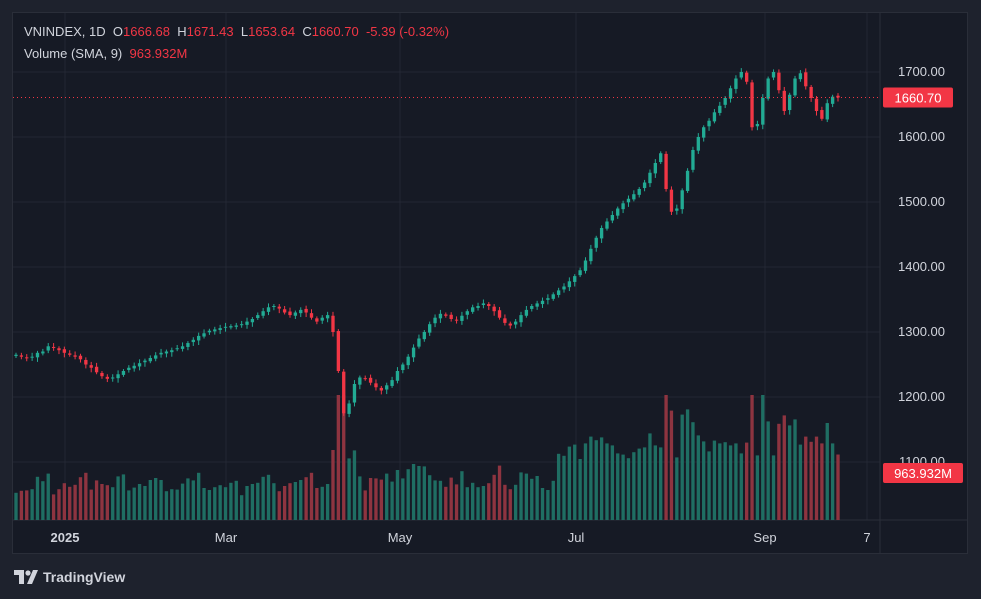 This screenshot has width=981, height=599. I want to click on close-value: 1660.70, so click(335, 31).